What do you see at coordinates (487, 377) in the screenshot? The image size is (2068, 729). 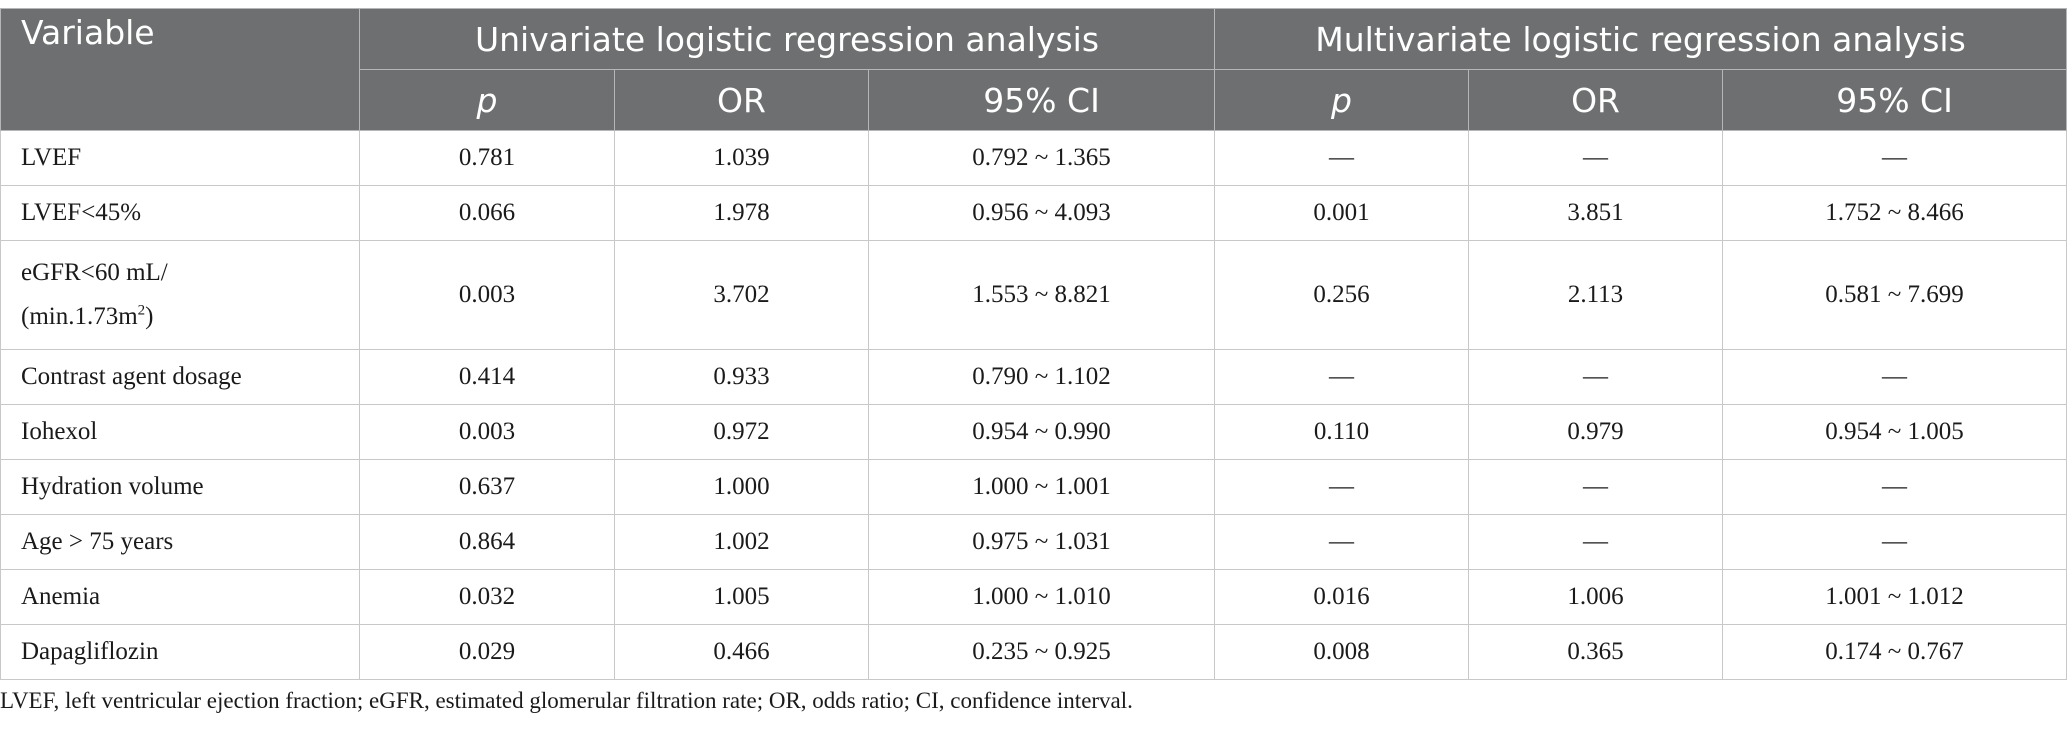 I see `univariate-p-cell: 0.414` at bounding box center [487, 377].